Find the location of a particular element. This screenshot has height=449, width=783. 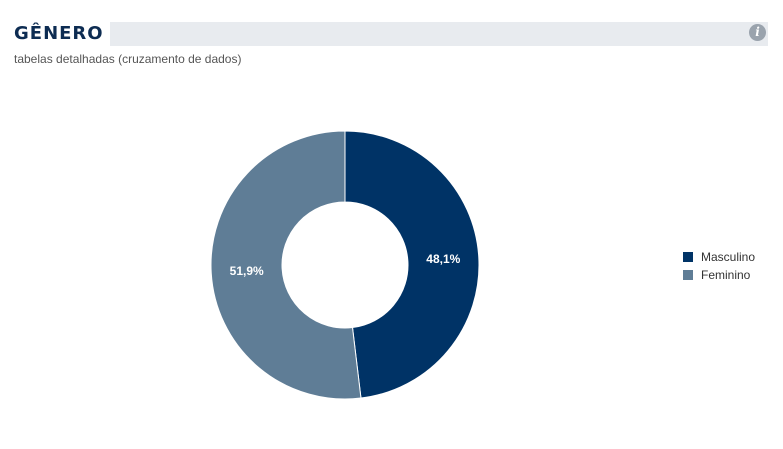

legend-item-masculino: Masculino is located at coordinates (719, 257).